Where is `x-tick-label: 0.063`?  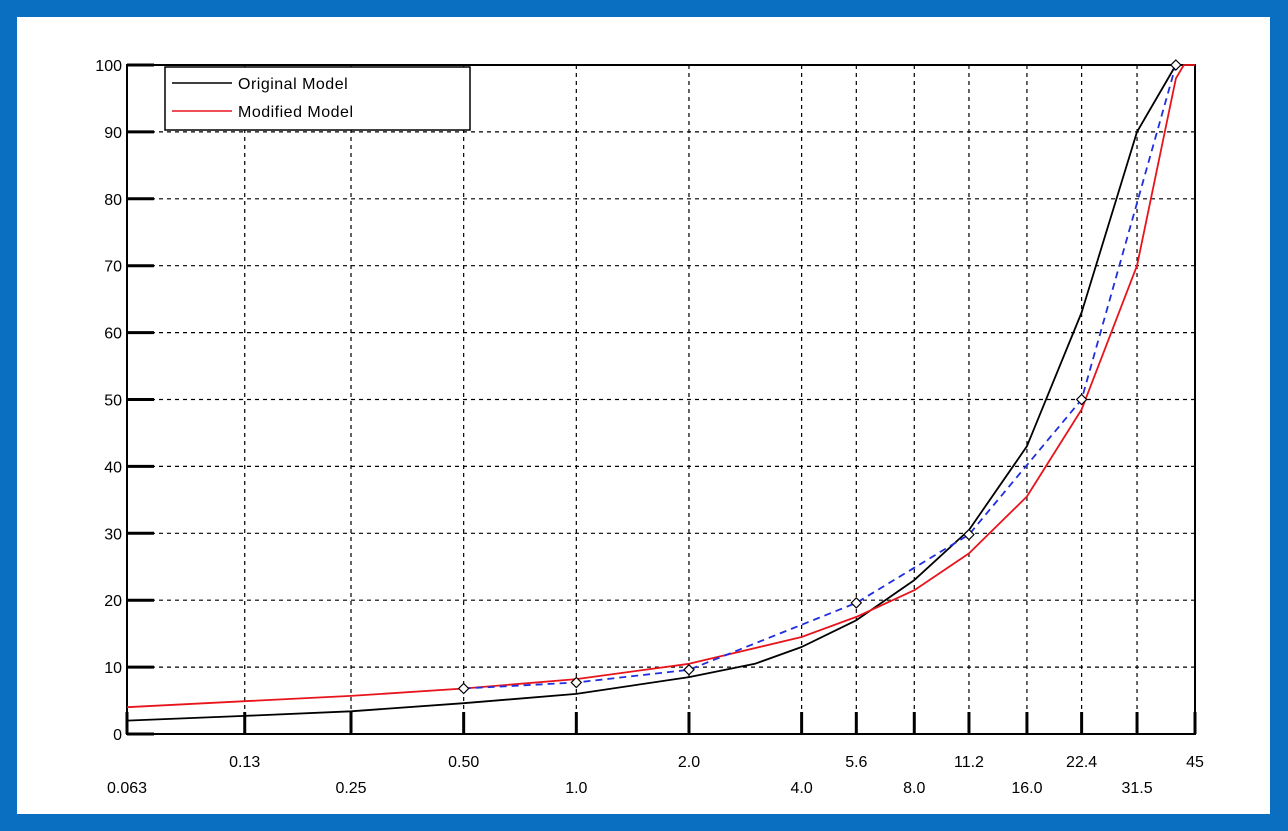 x-tick-label: 0.063 is located at coordinates (127, 788).